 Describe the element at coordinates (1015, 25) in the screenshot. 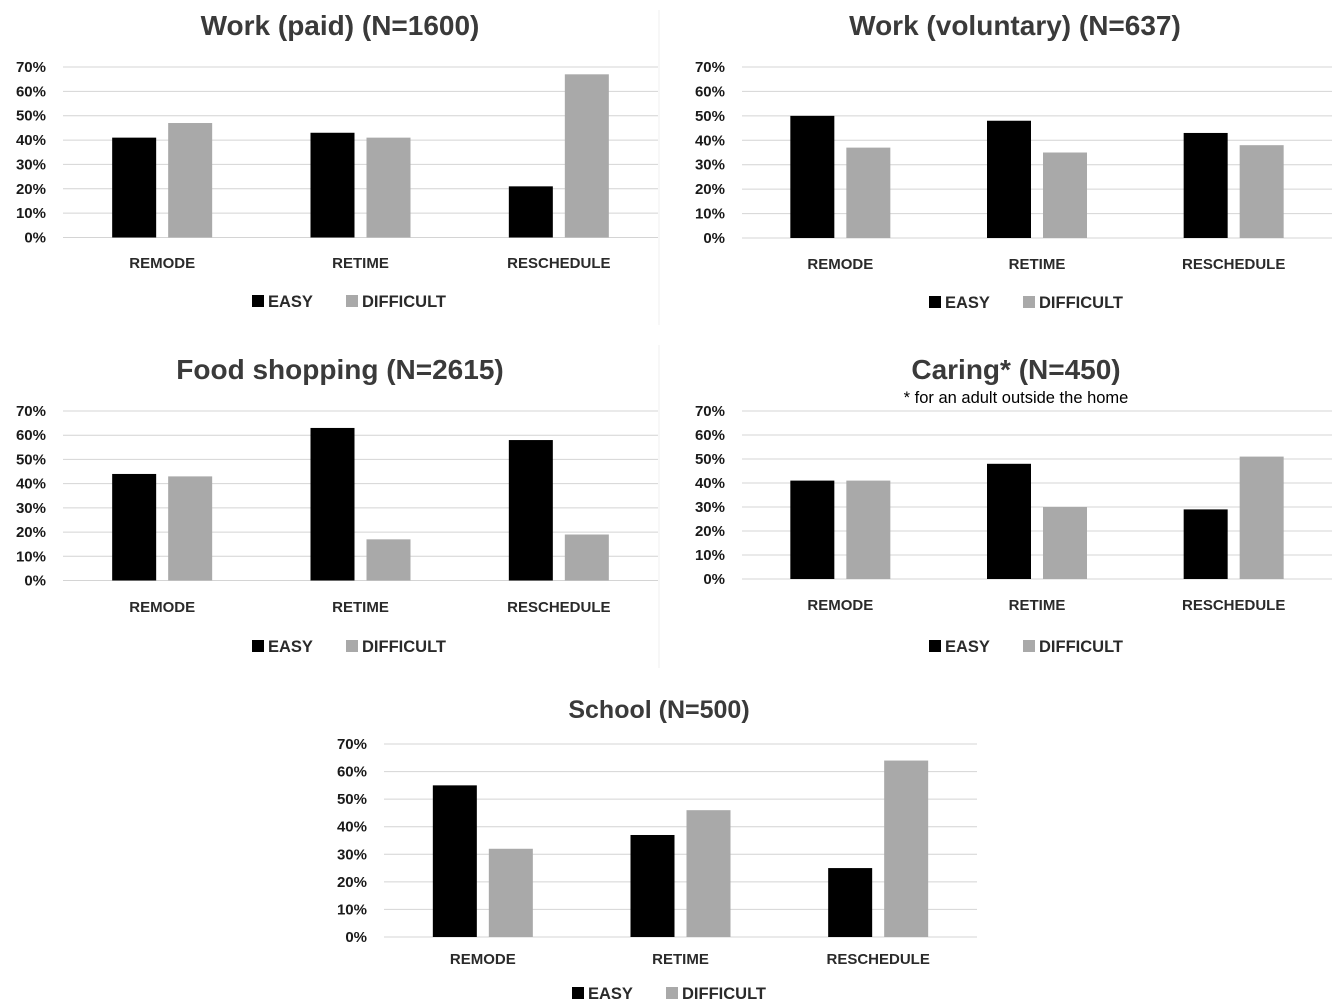

I see `chart-title: Work (voluntary) (N=637)` at that location.